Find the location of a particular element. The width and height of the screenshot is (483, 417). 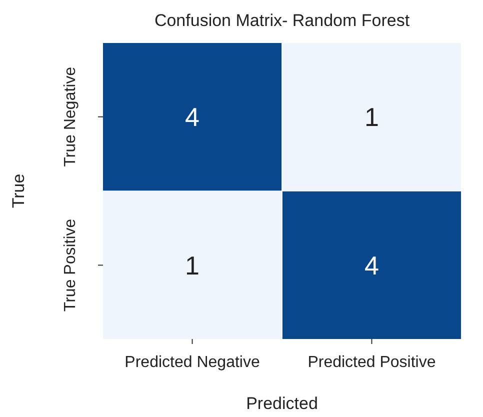

x-tick-label: Predicted Negative is located at coordinates (192, 362).